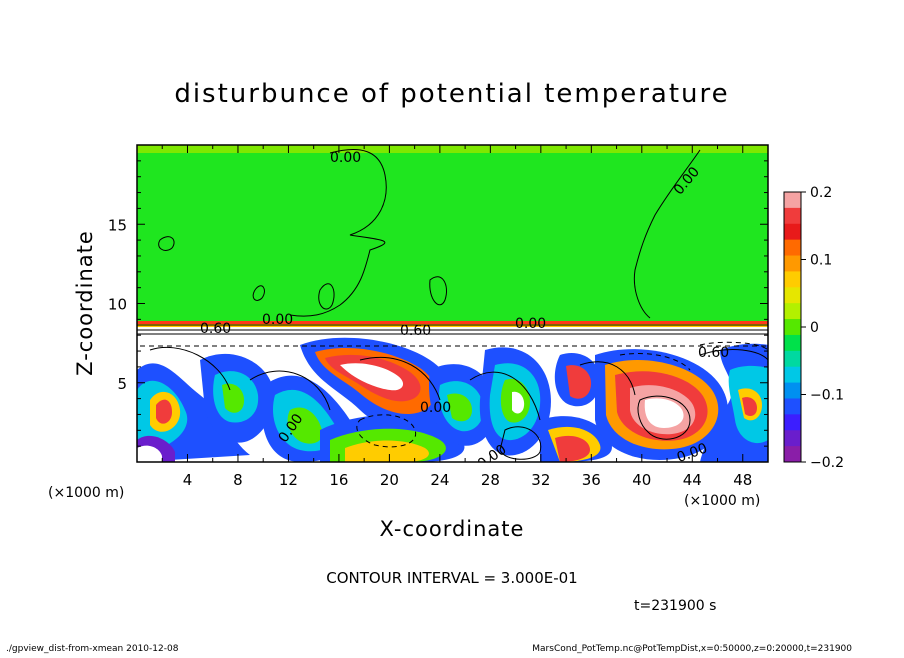  Describe the element at coordinates (122, 384) in the screenshot. I see `y-tick-label: 5` at that location.